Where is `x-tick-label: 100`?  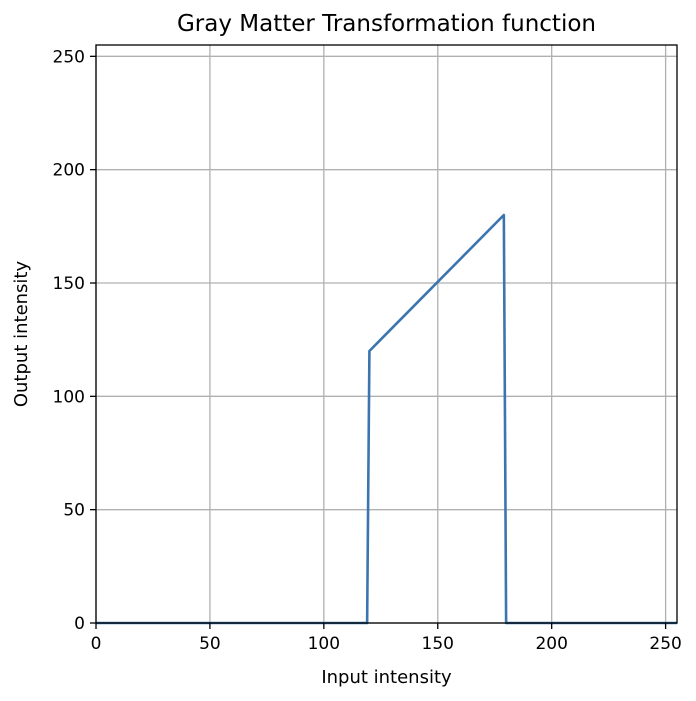
x-tick-label: 100 is located at coordinates (324, 644).